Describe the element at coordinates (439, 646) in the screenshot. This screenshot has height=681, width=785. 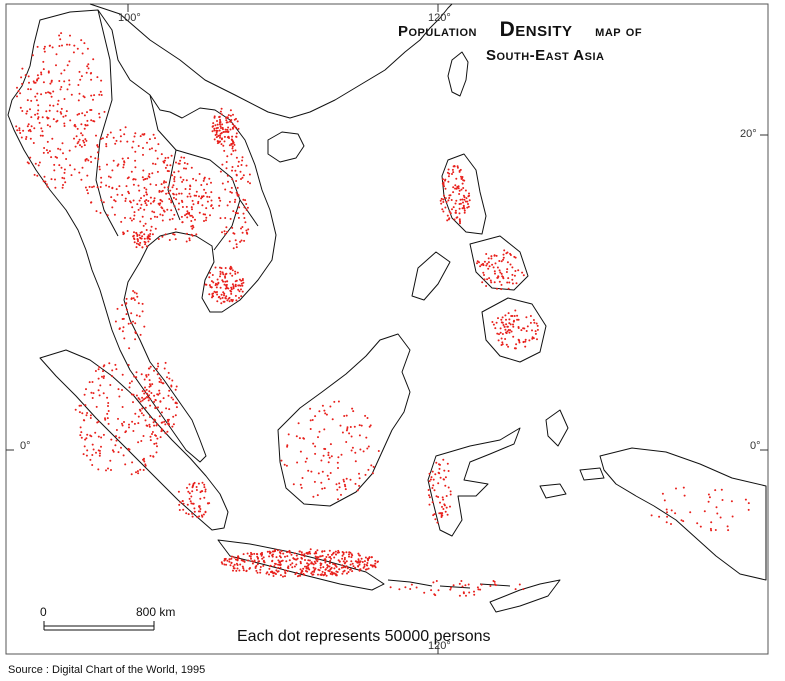
I see `lon-120-bottom-label: 120°` at that location.